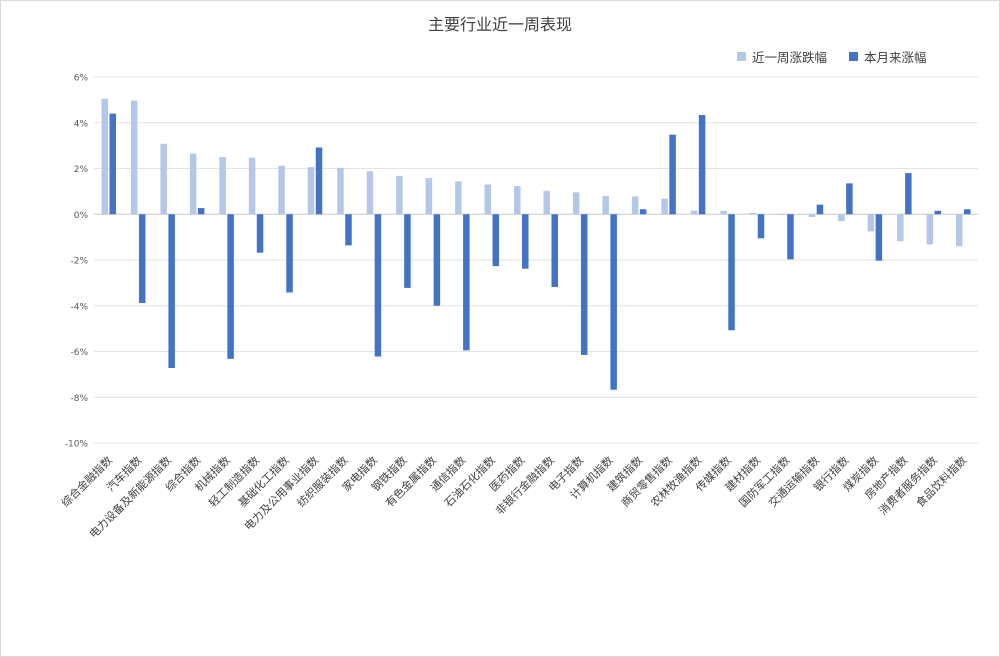 The image size is (1000, 657). I want to click on legend-item-weekly: 近一周涨跌幅, so click(782, 56).